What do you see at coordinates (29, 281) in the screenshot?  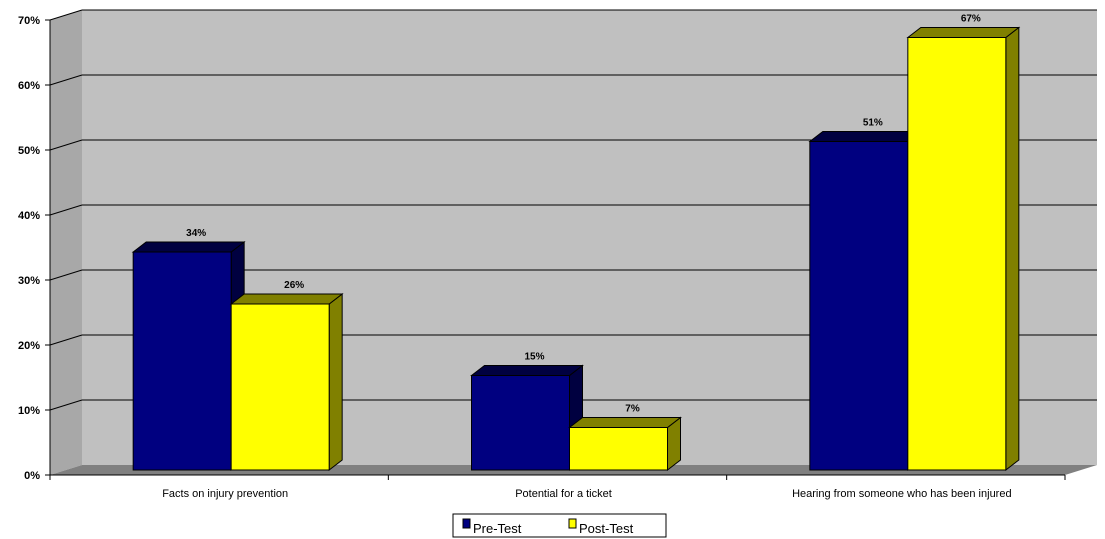 I see `y-tick-label: 30%` at bounding box center [29, 281].